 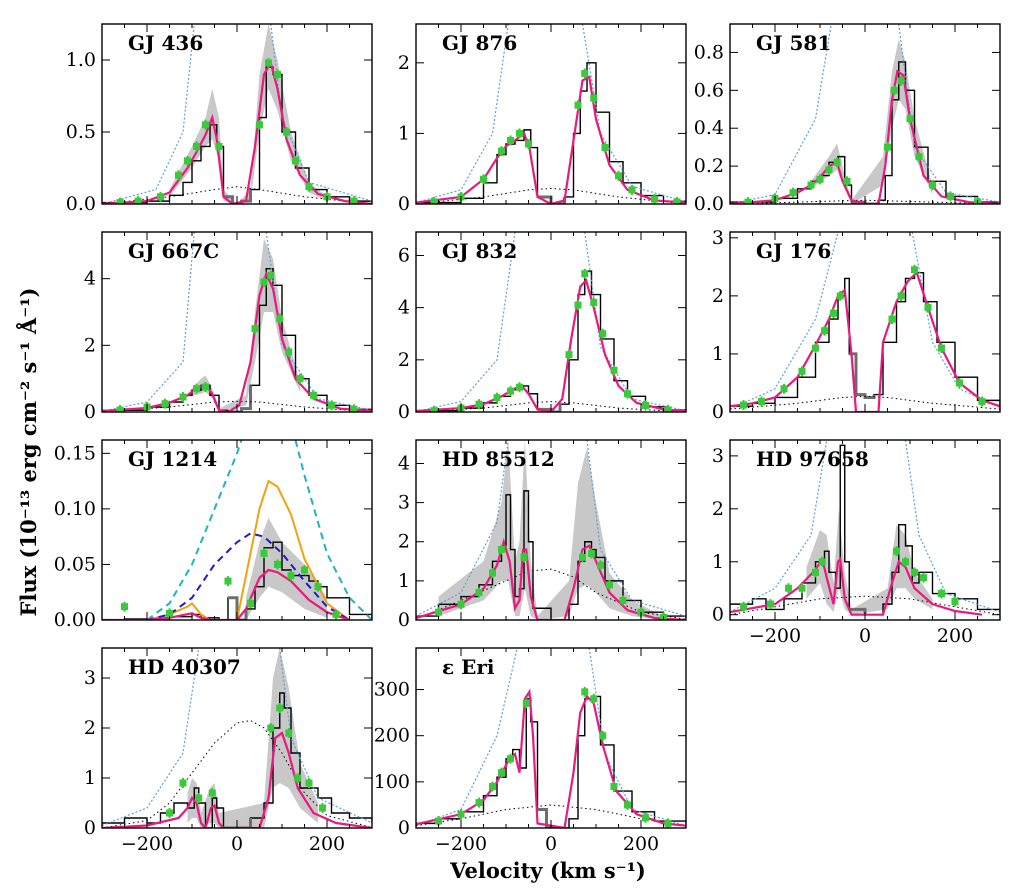 I want to click on y-tick-label: 6, so click(x=404, y=255).